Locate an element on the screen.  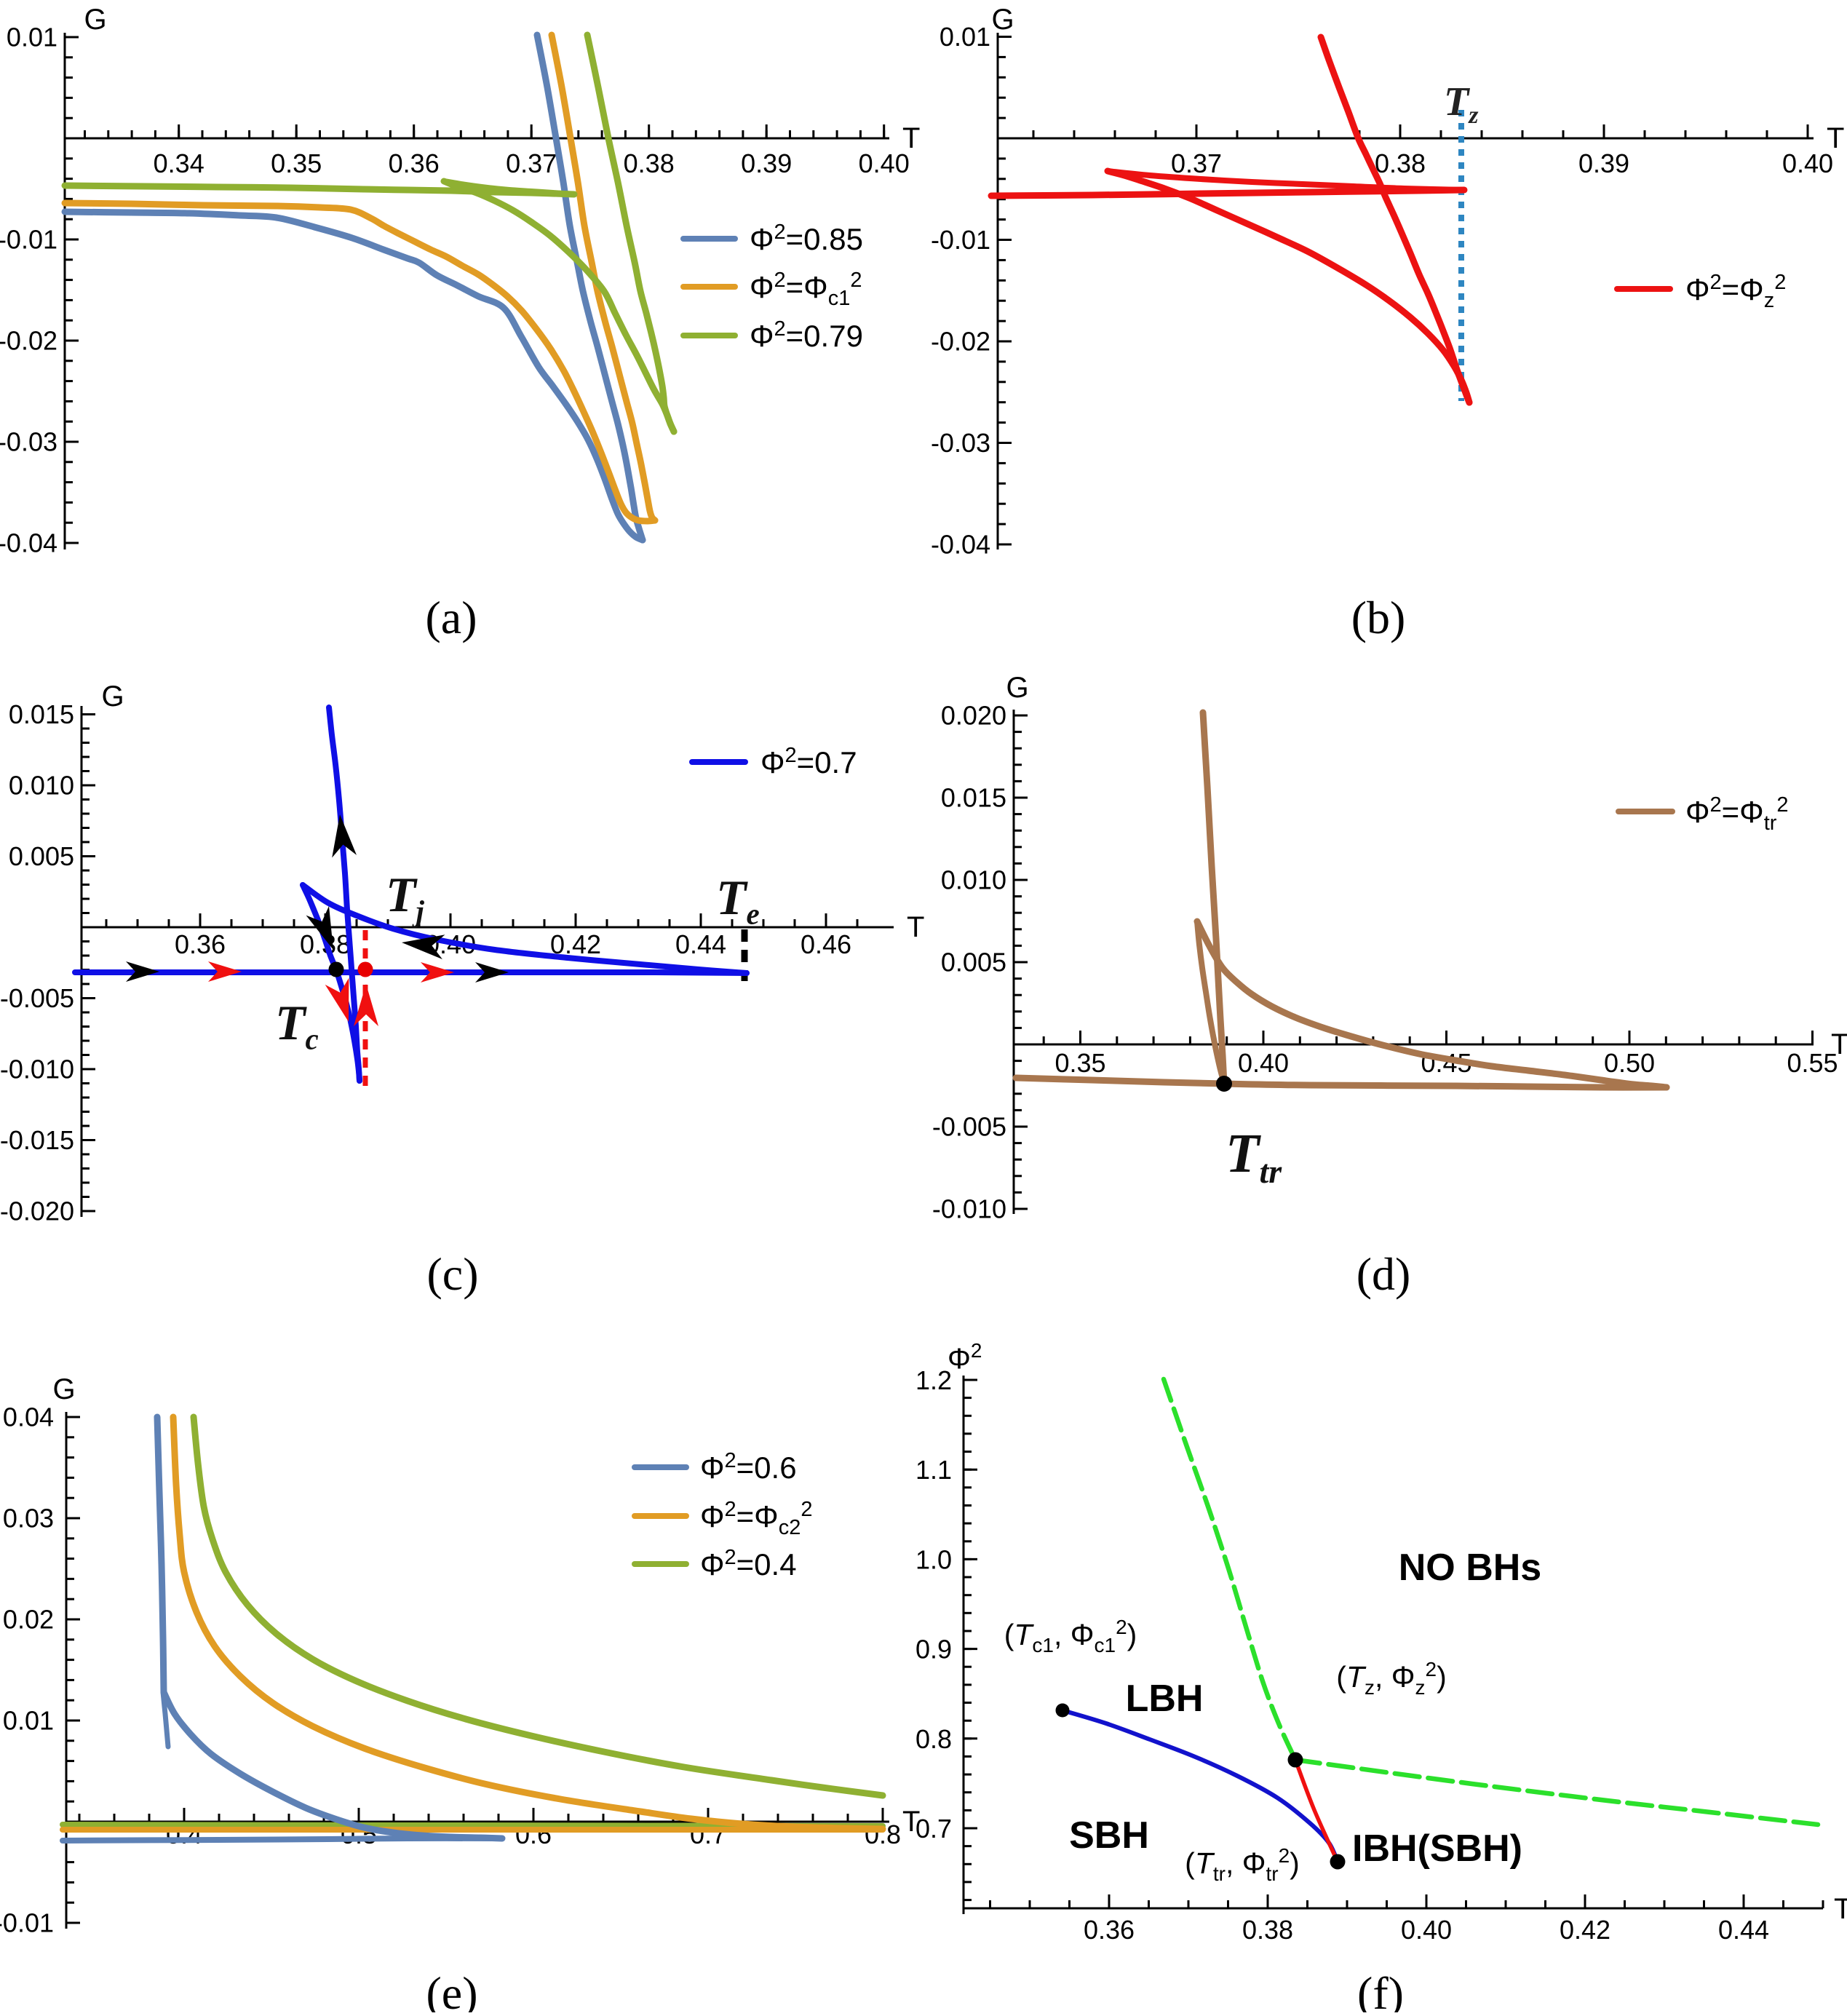
svg-text: 0.55 is located at coordinates (1812, 1063).